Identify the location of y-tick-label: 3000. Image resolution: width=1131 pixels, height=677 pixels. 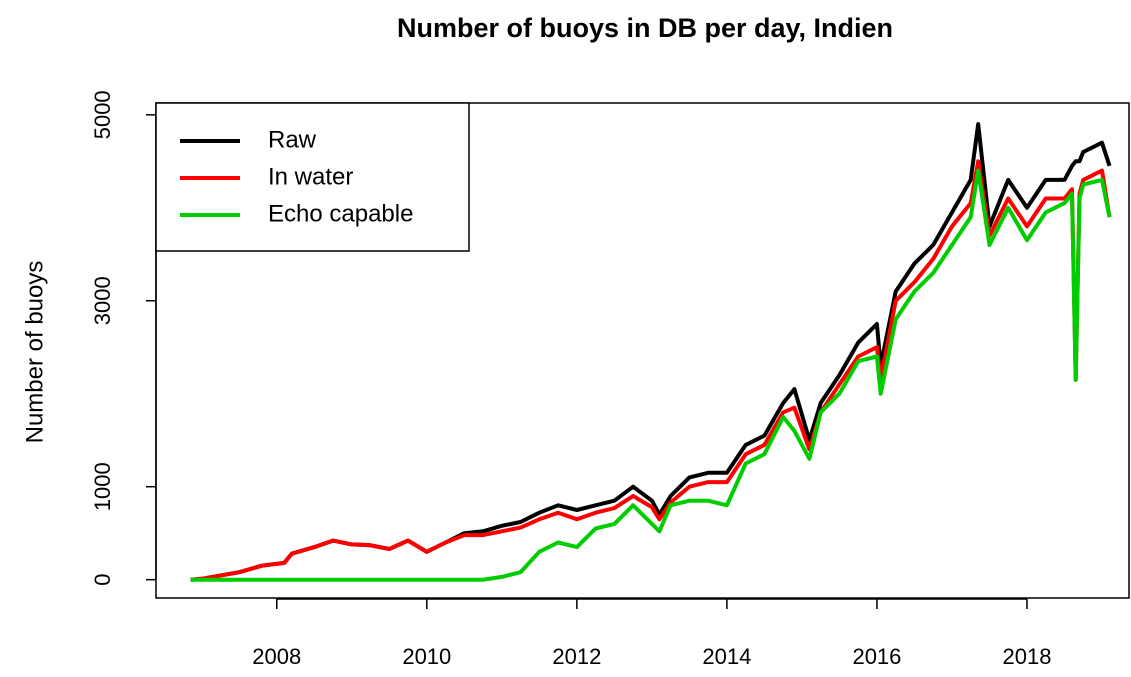
(102, 300).